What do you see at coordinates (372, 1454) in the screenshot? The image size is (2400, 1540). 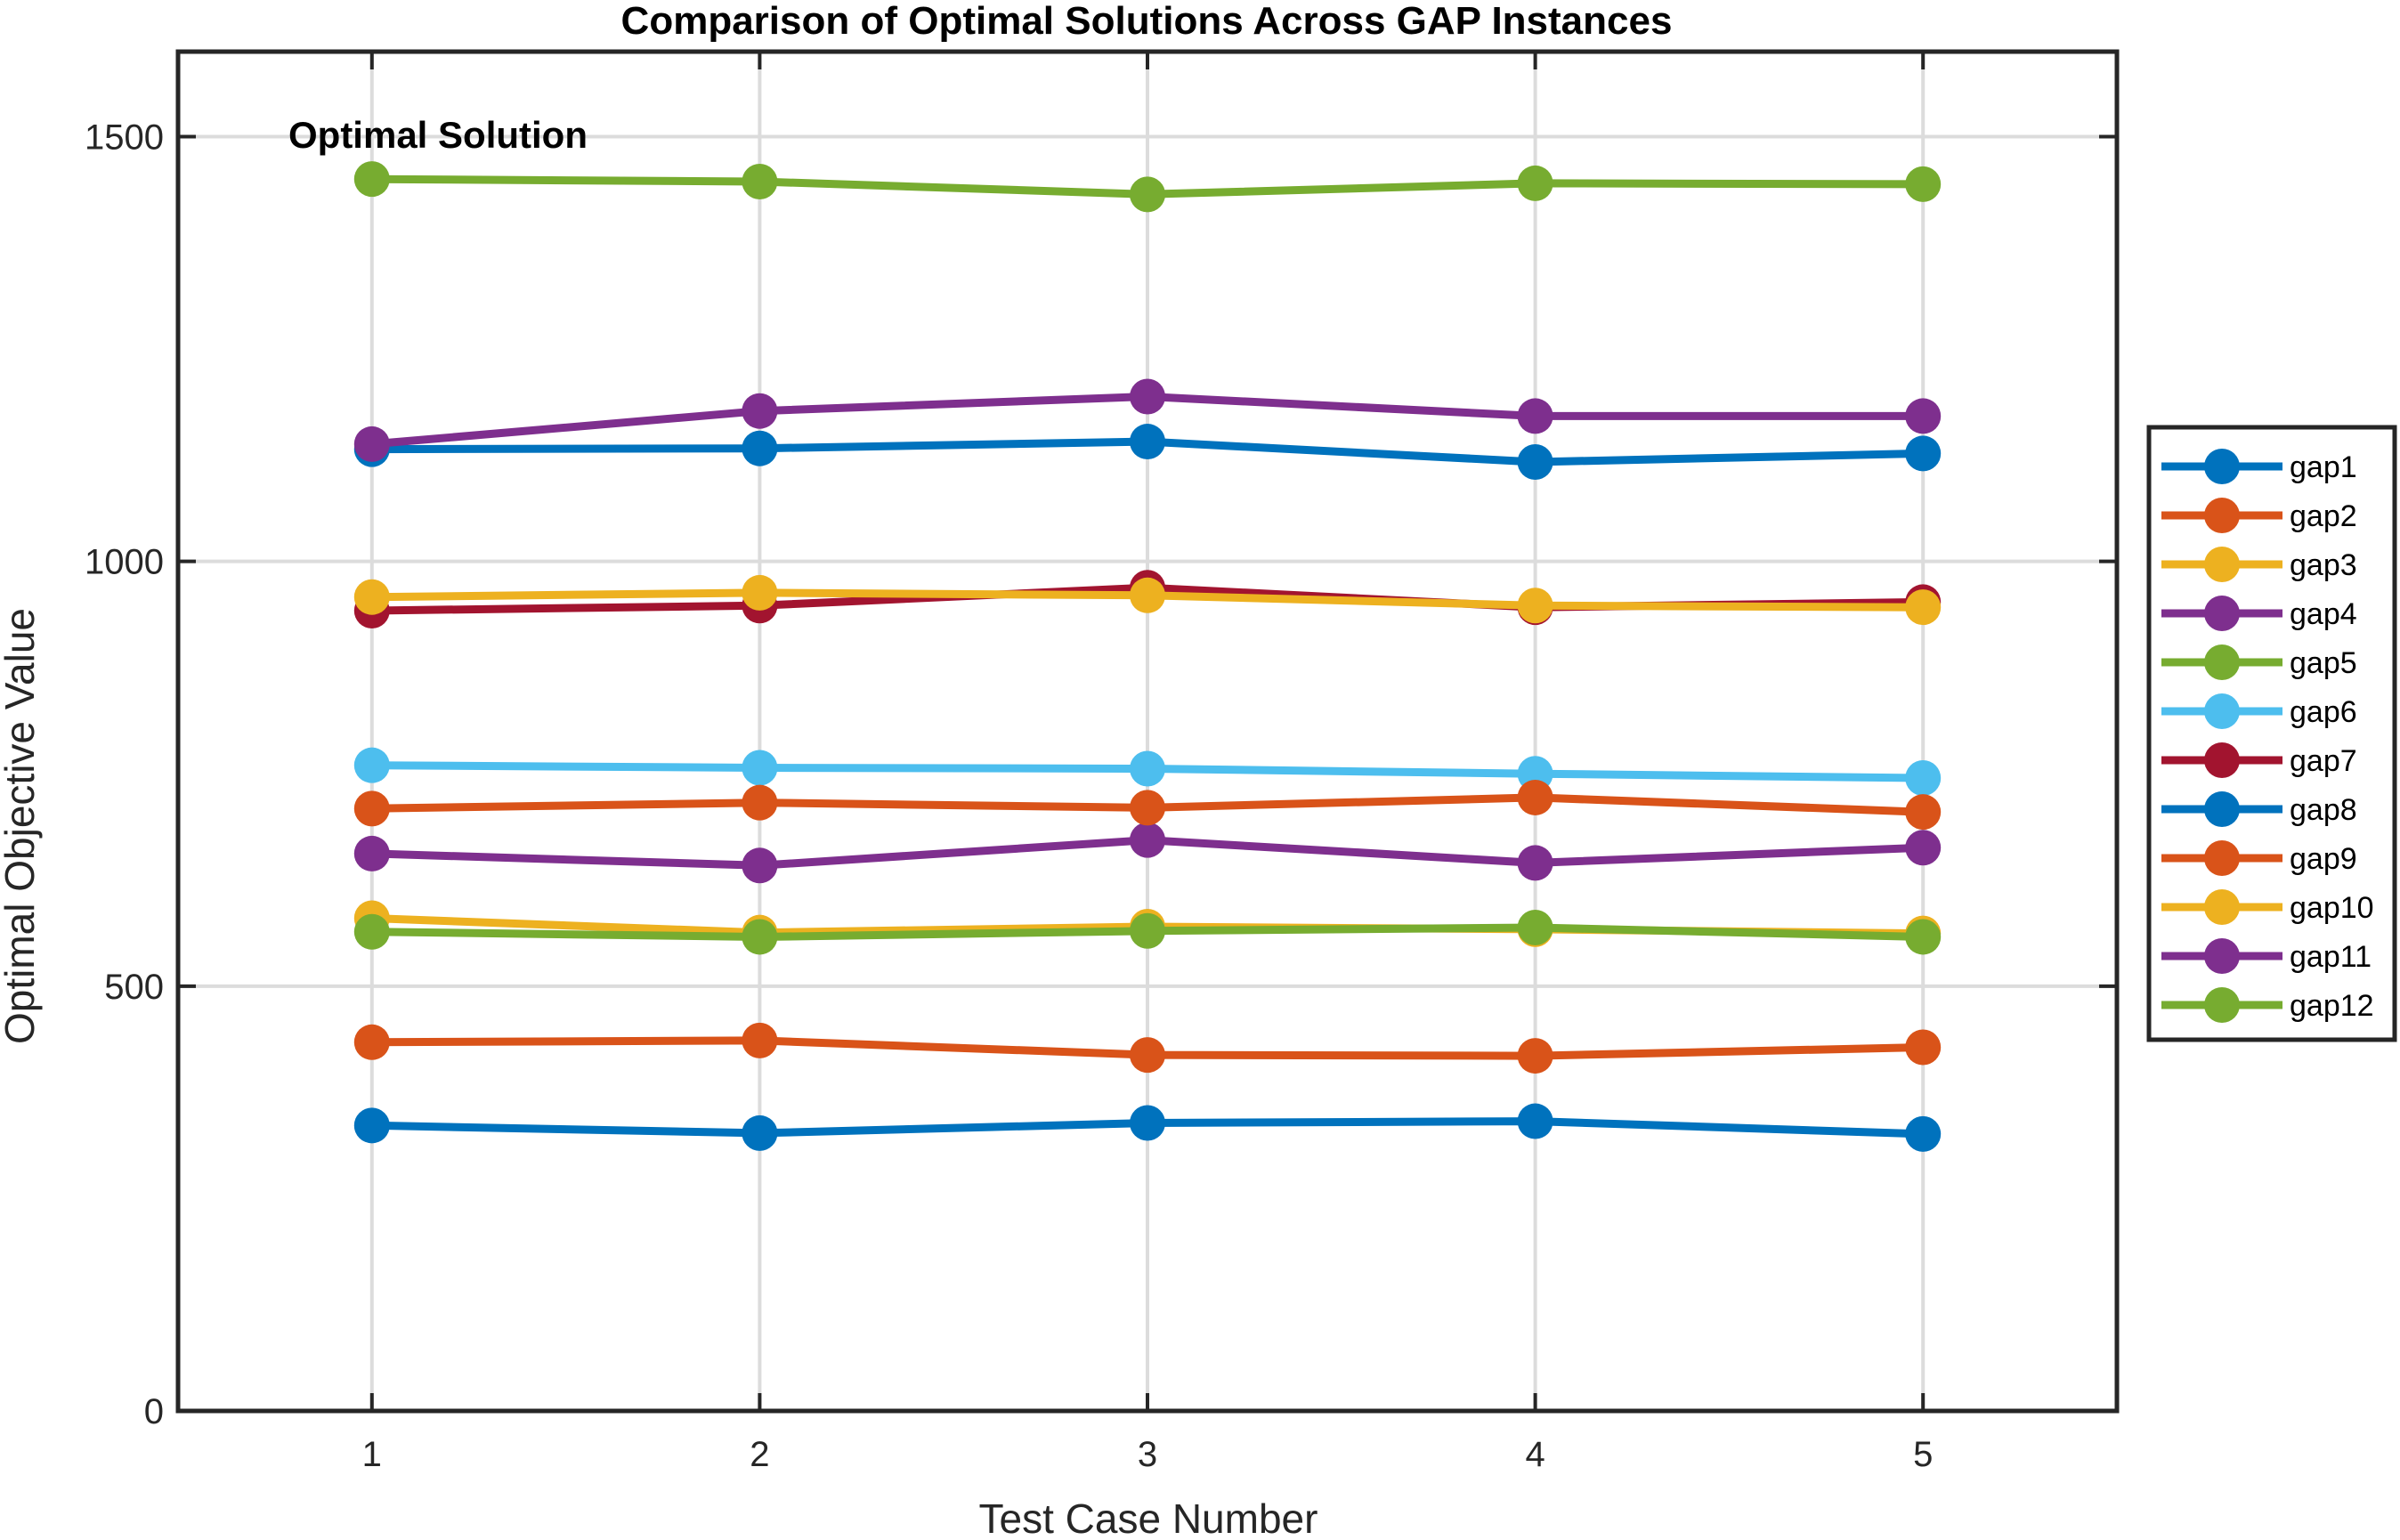 I see `x-tick-label: 1` at bounding box center [372, 1454].